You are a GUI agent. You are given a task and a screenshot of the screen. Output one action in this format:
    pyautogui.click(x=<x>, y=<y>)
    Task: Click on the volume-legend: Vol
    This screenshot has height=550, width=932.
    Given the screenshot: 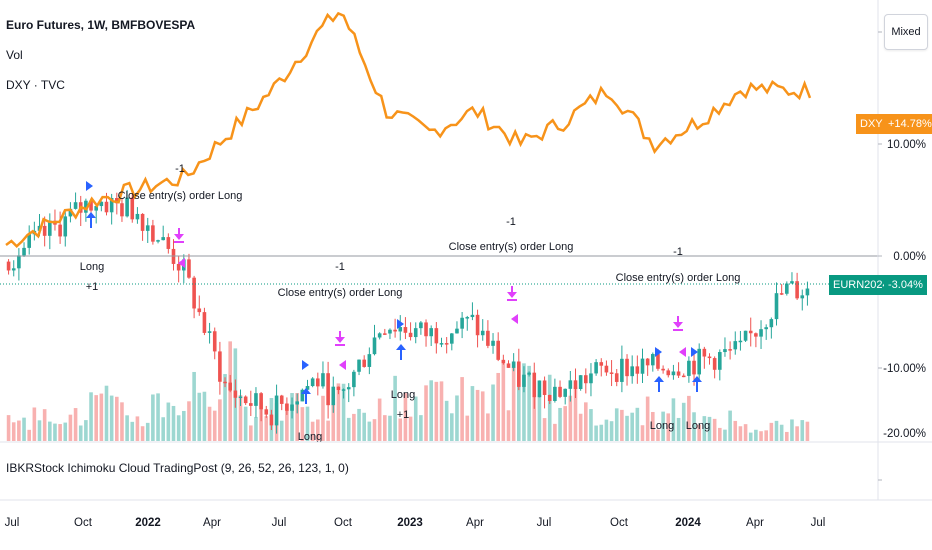 What is the action you would take?
    pyautogui.click(x=14, y=55)
    